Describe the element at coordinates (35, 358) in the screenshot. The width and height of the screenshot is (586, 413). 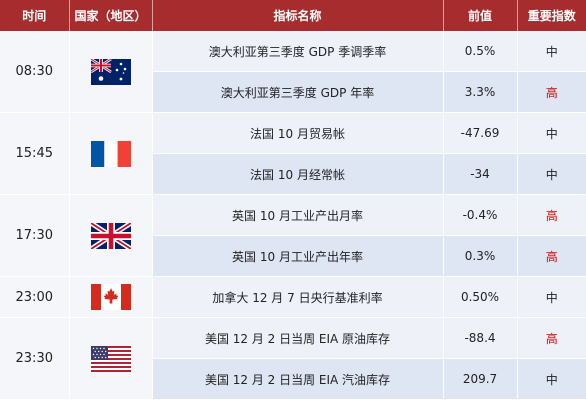
I see `release-time: 23:30` at that location.